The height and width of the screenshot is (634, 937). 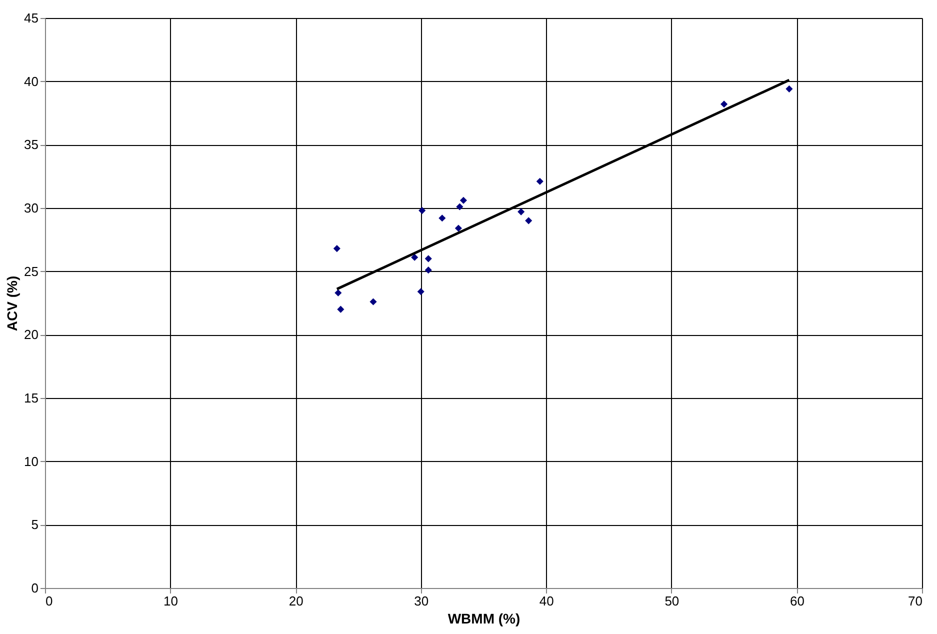 I want to click on x-tick-label: 0, so click(x=49, y=601).